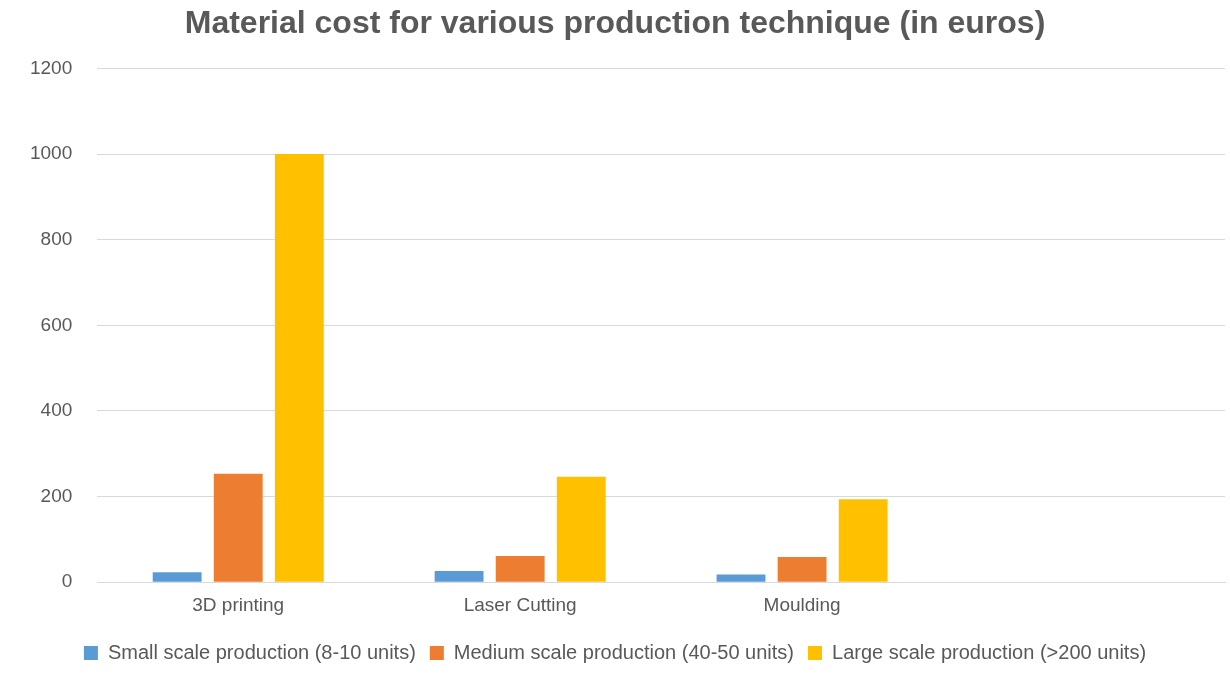 The image size is (1230, 678). Describe the element at coordinates (67, 581) in the screenshot. I see `y-tick-label: 0` at that location.